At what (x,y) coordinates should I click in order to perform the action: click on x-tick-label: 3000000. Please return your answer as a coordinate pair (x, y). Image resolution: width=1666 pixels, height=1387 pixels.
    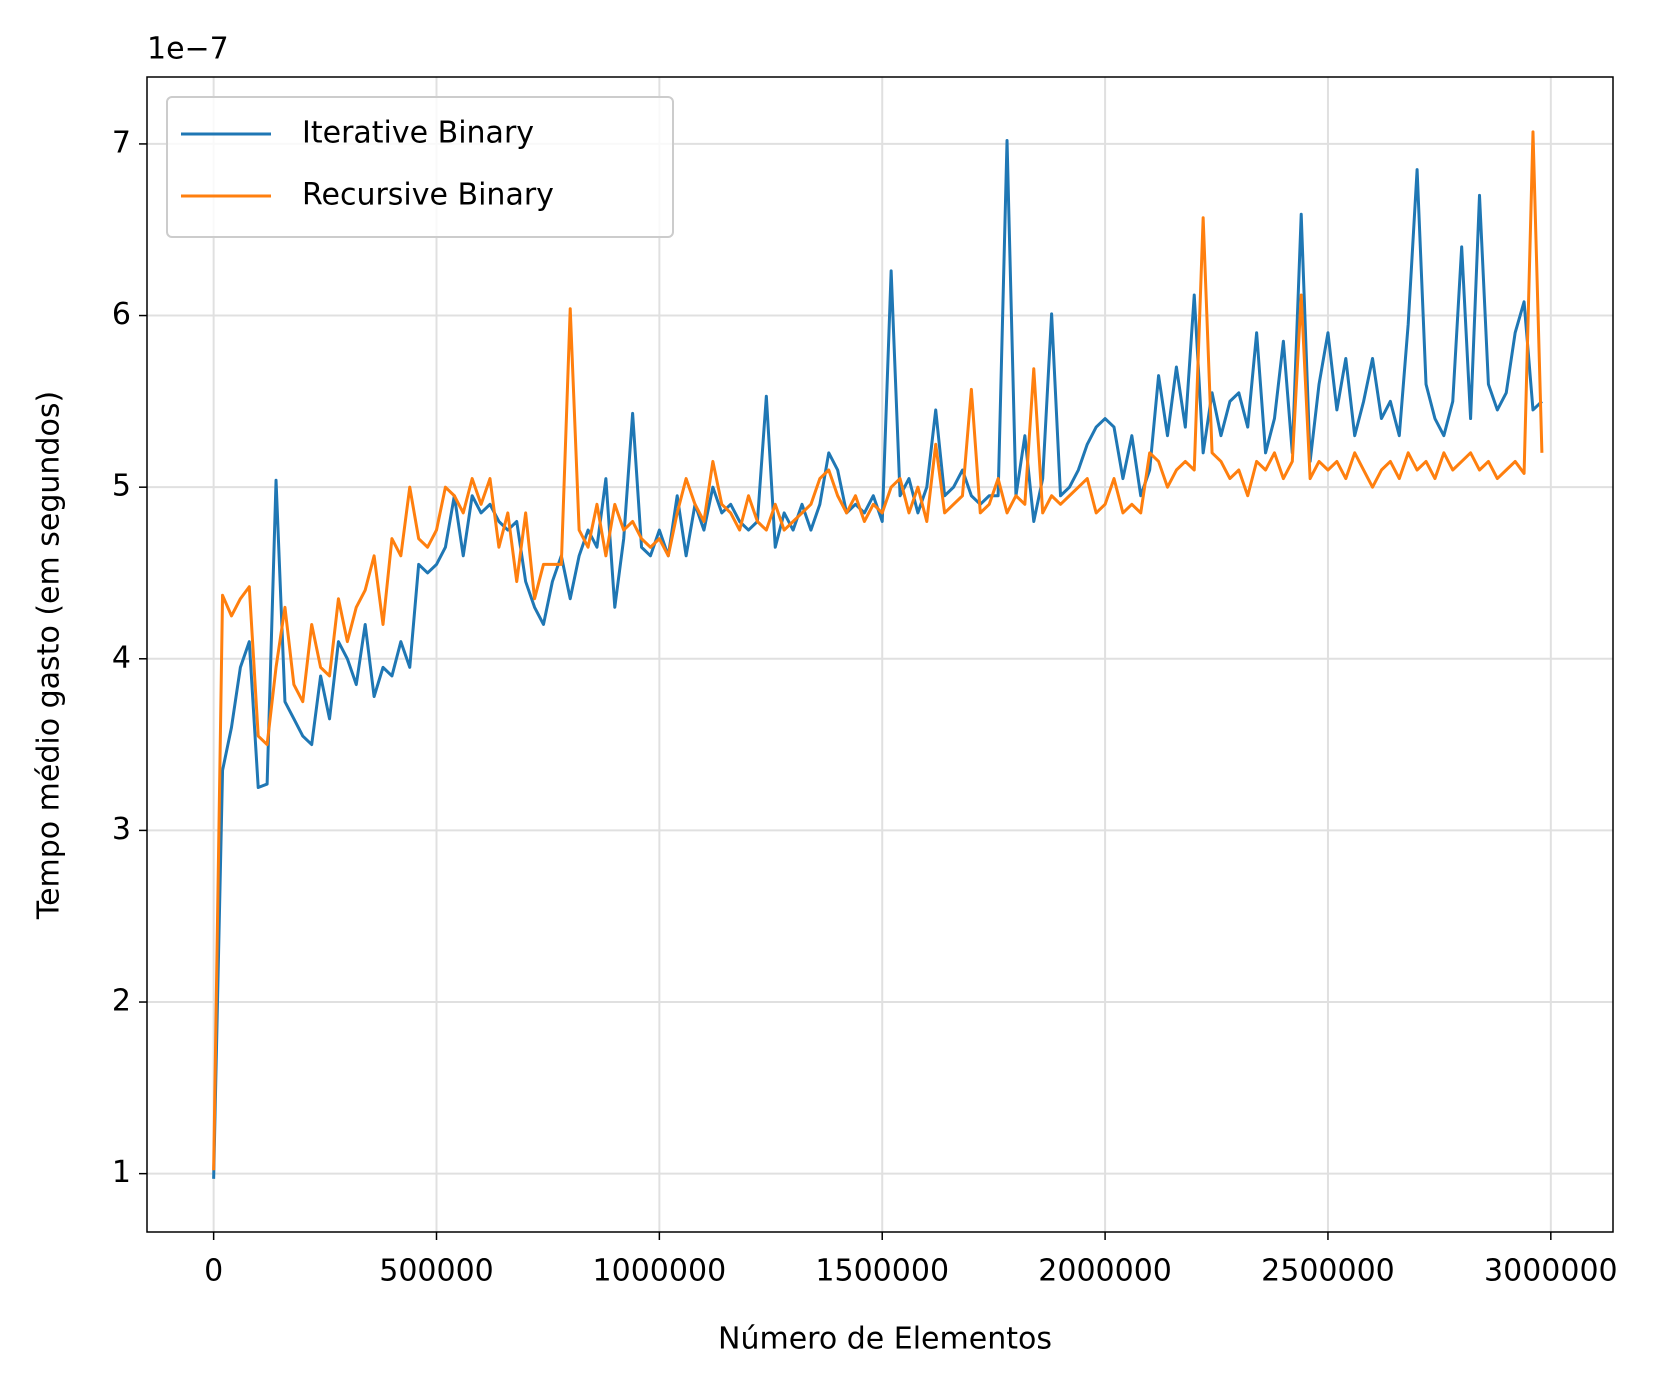
    Looking at the image, I should click on (1551, 1271).